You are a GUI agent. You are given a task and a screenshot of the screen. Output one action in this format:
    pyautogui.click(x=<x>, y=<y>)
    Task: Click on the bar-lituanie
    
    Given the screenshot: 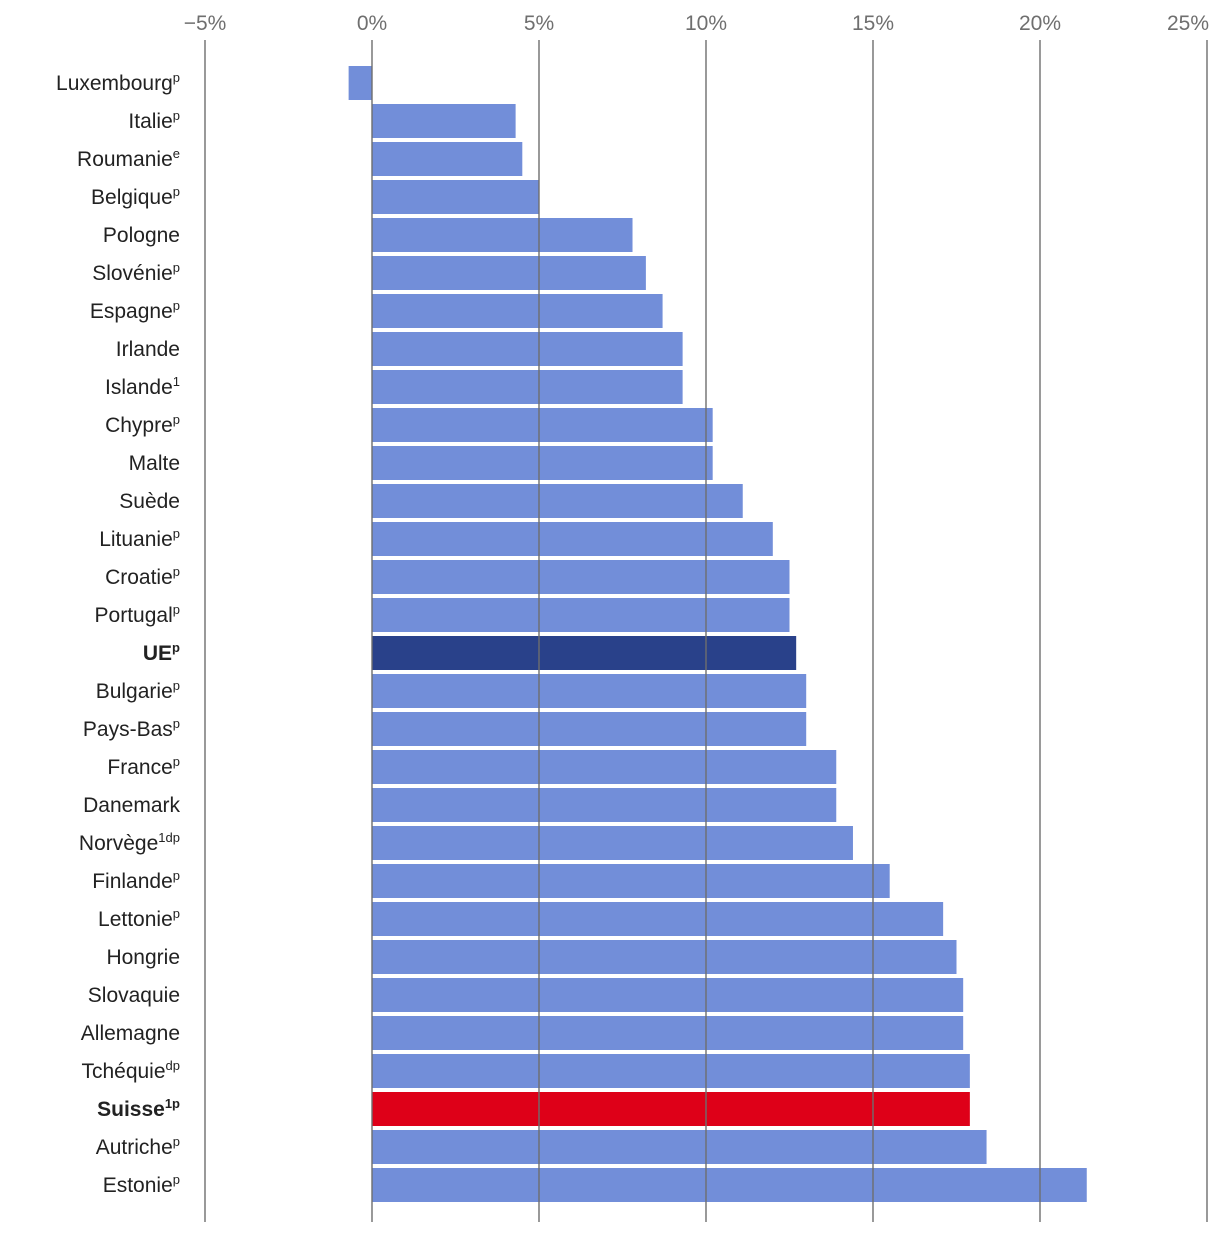 What is the action you would take?
    pyautogui.click(x=572, y=539)
    